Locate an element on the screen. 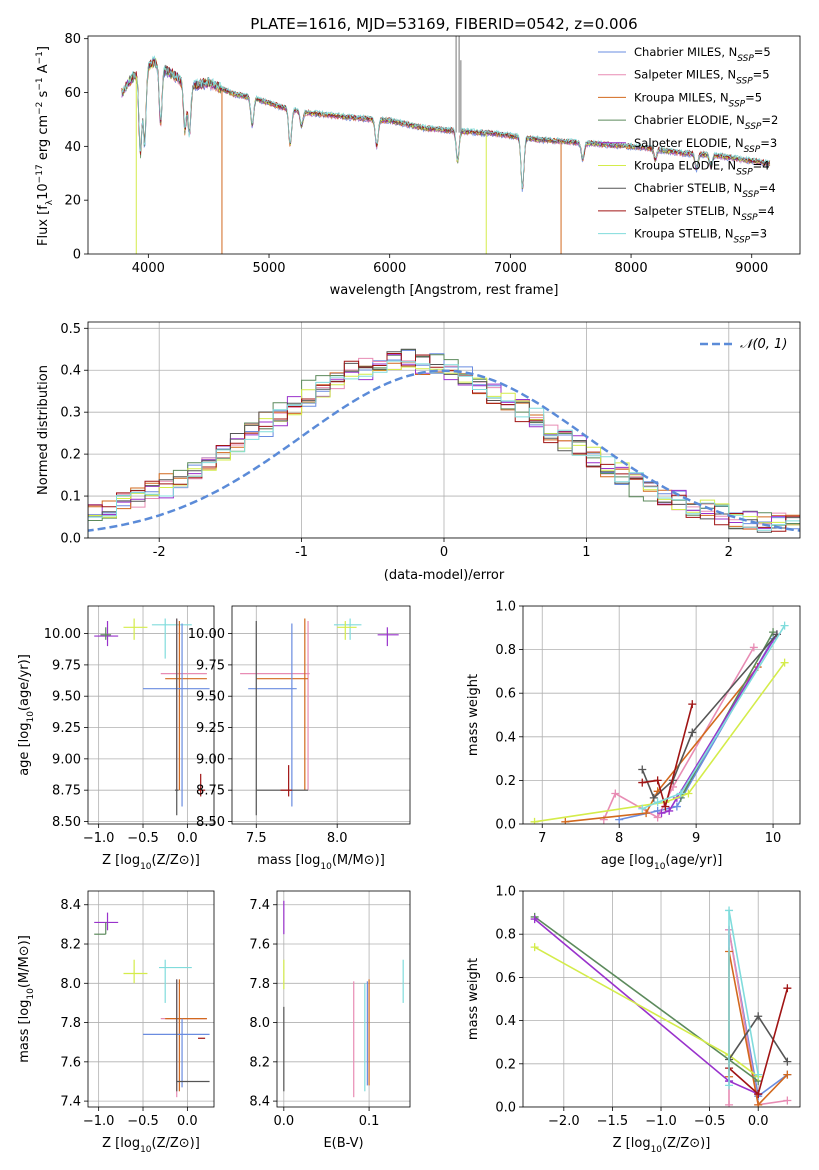 Image resolution: width=819 pixels, height=1170 pixels. legend-entry: Kroupa MILES, NSSP=5 is located at coordinates (698, 99).